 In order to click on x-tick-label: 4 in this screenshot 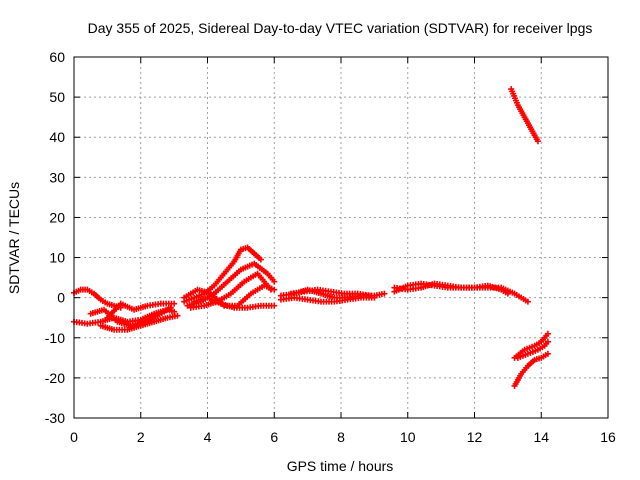, I will do `click(208, 437)`.